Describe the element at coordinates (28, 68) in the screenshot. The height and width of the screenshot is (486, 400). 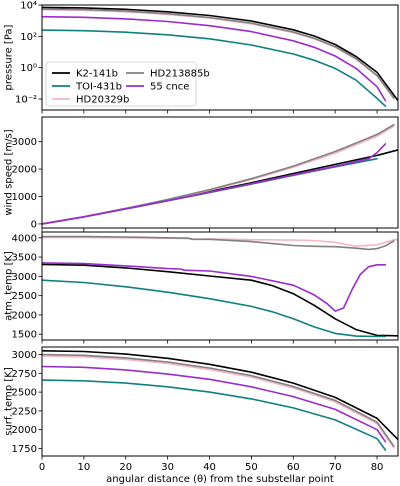
I see `y-tick-label: 10⁰` at that location.